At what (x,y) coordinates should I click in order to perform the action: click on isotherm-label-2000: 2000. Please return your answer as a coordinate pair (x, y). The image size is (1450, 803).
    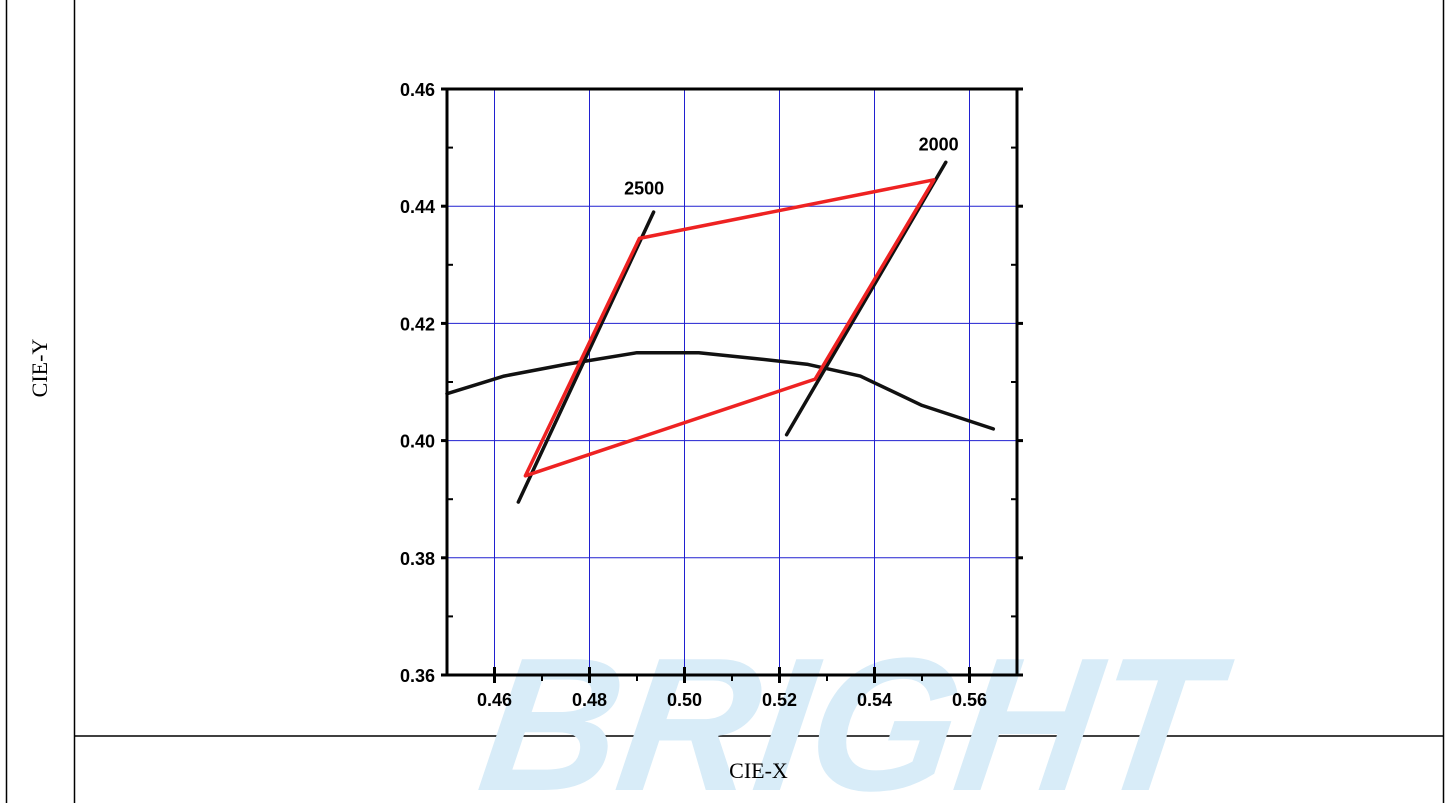
    Looking at the image, I should click on (939, 145).